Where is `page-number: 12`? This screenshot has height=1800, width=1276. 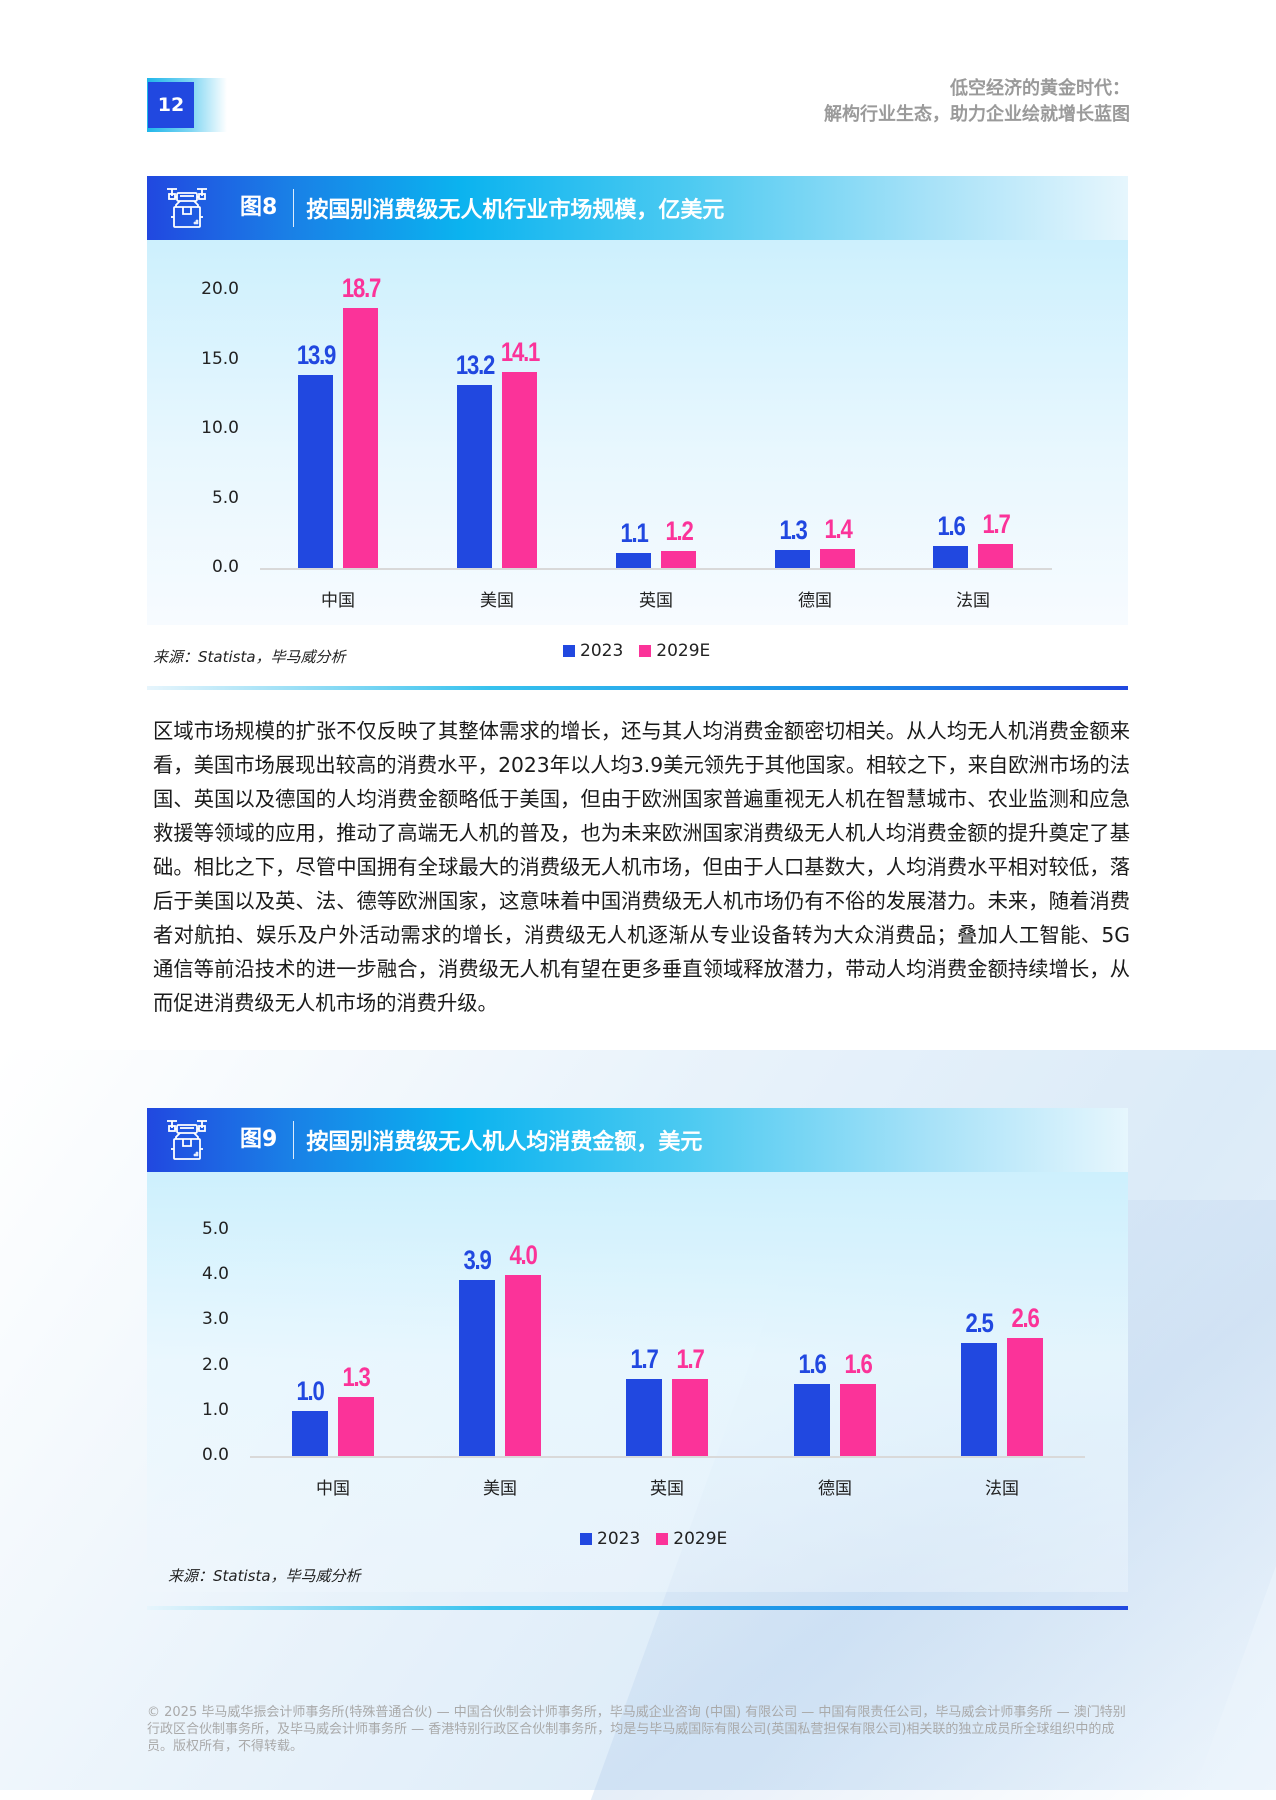 page-number: 12 is located at coordinates (171, 105).